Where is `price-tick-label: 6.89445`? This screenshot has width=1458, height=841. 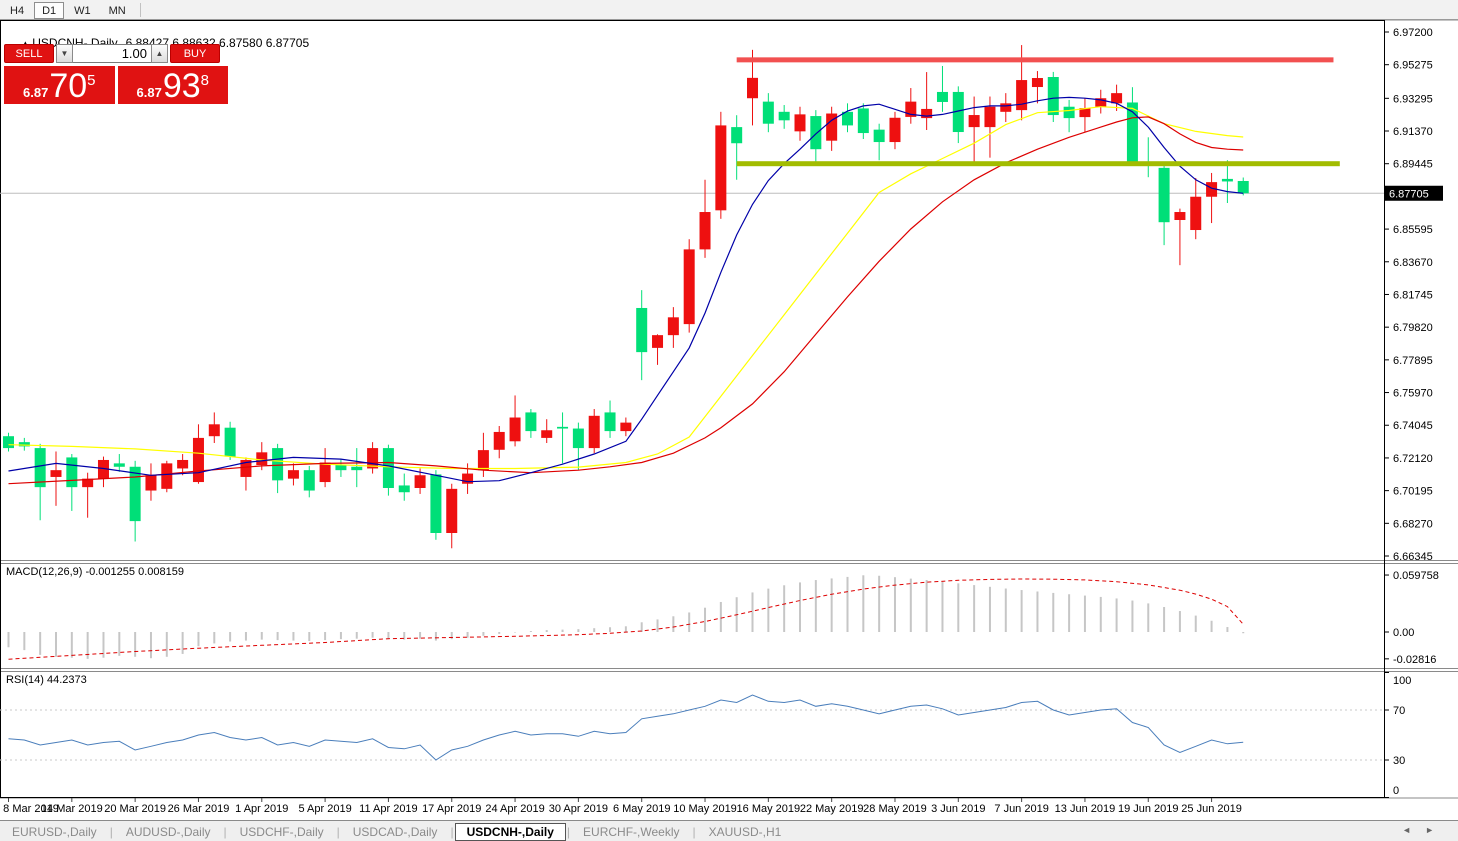
price-tick-label: 6.89445 is located at coordinates (1413, 165).